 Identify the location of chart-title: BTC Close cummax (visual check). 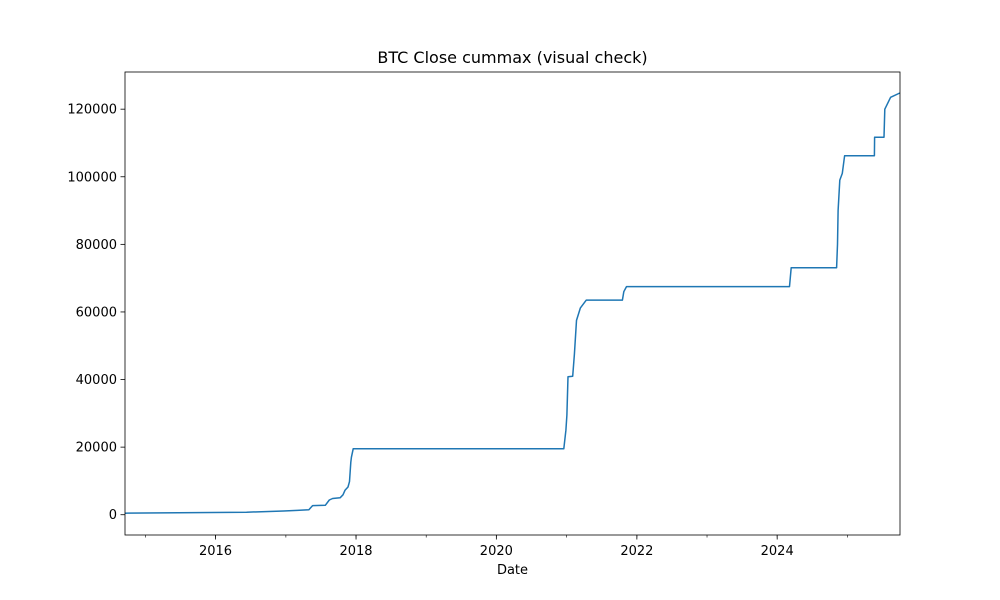
(512, 57).